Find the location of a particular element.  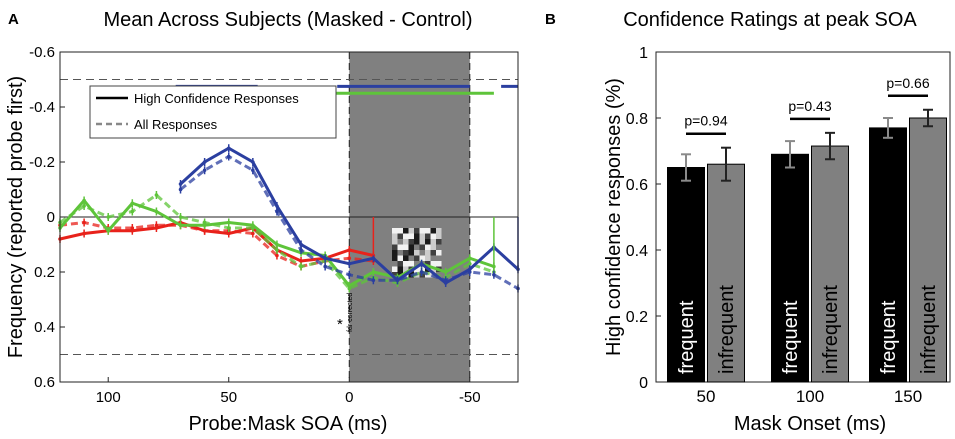

y-tick-label: -0.6 is located at coordinates (42, 52).